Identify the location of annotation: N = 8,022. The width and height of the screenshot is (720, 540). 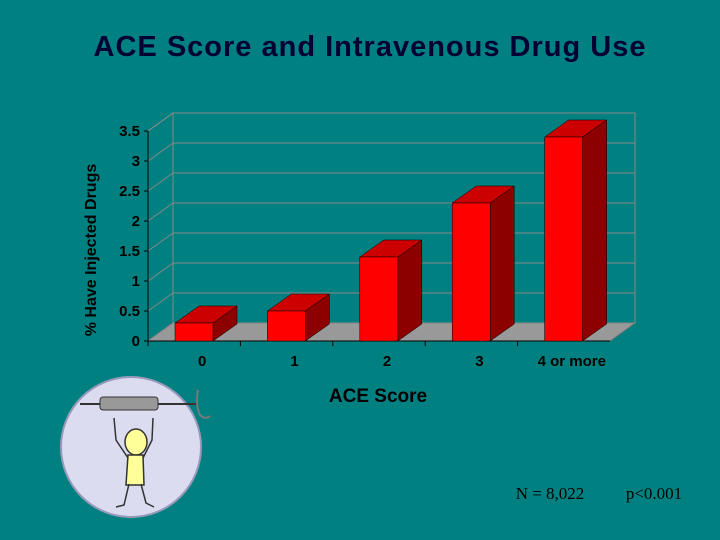
(550, 493).